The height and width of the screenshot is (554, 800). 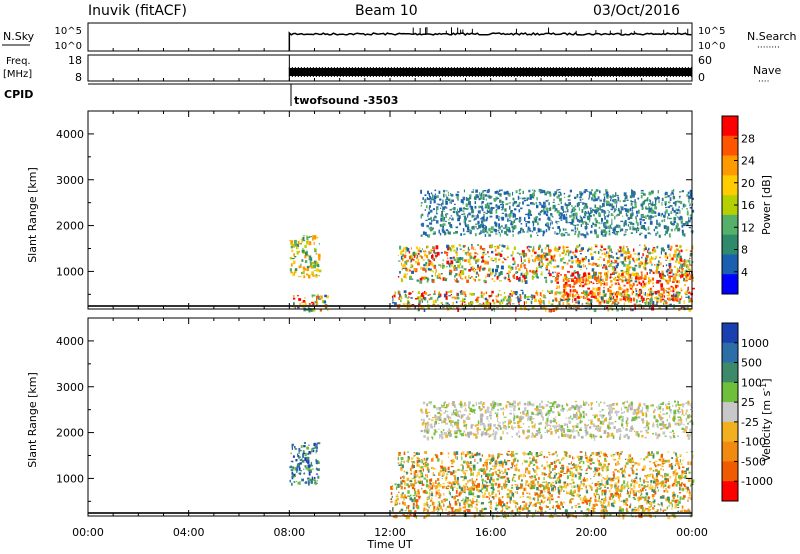 I want to click on power-colorbar-swatch, so click(x=730, y=165).